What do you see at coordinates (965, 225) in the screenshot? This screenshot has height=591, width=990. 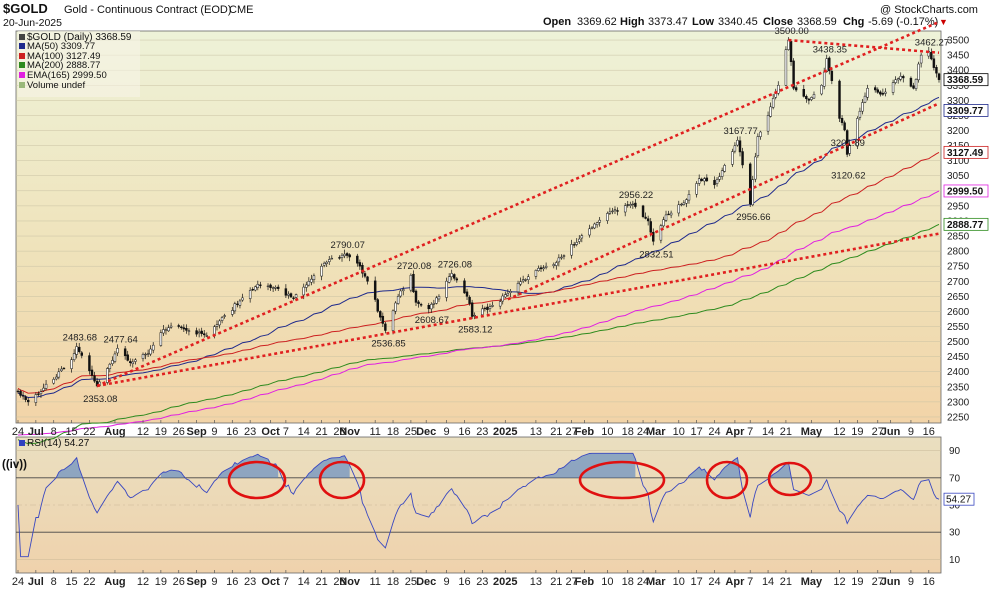 I see `last-value-label: 2888.77` at bounding box center [965, 225].